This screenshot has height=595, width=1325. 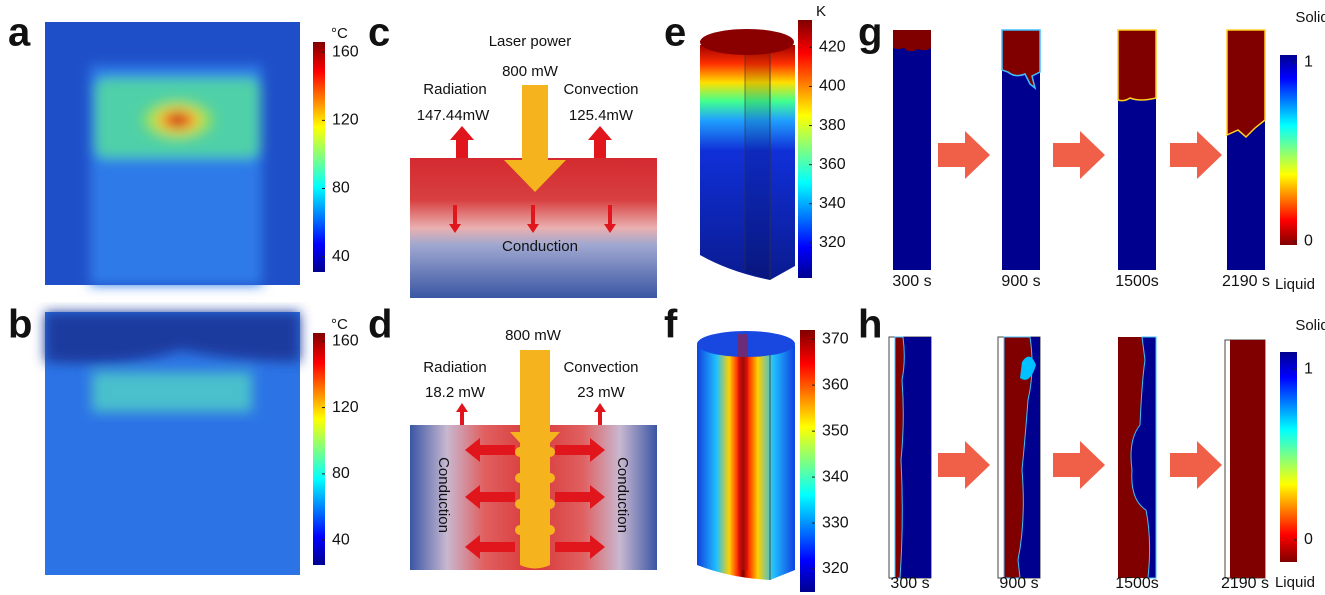 What do you see at coordinates (530, 41) in the screenshot?
I see `laser-title: Laser power` at bounding box center [530, 41].